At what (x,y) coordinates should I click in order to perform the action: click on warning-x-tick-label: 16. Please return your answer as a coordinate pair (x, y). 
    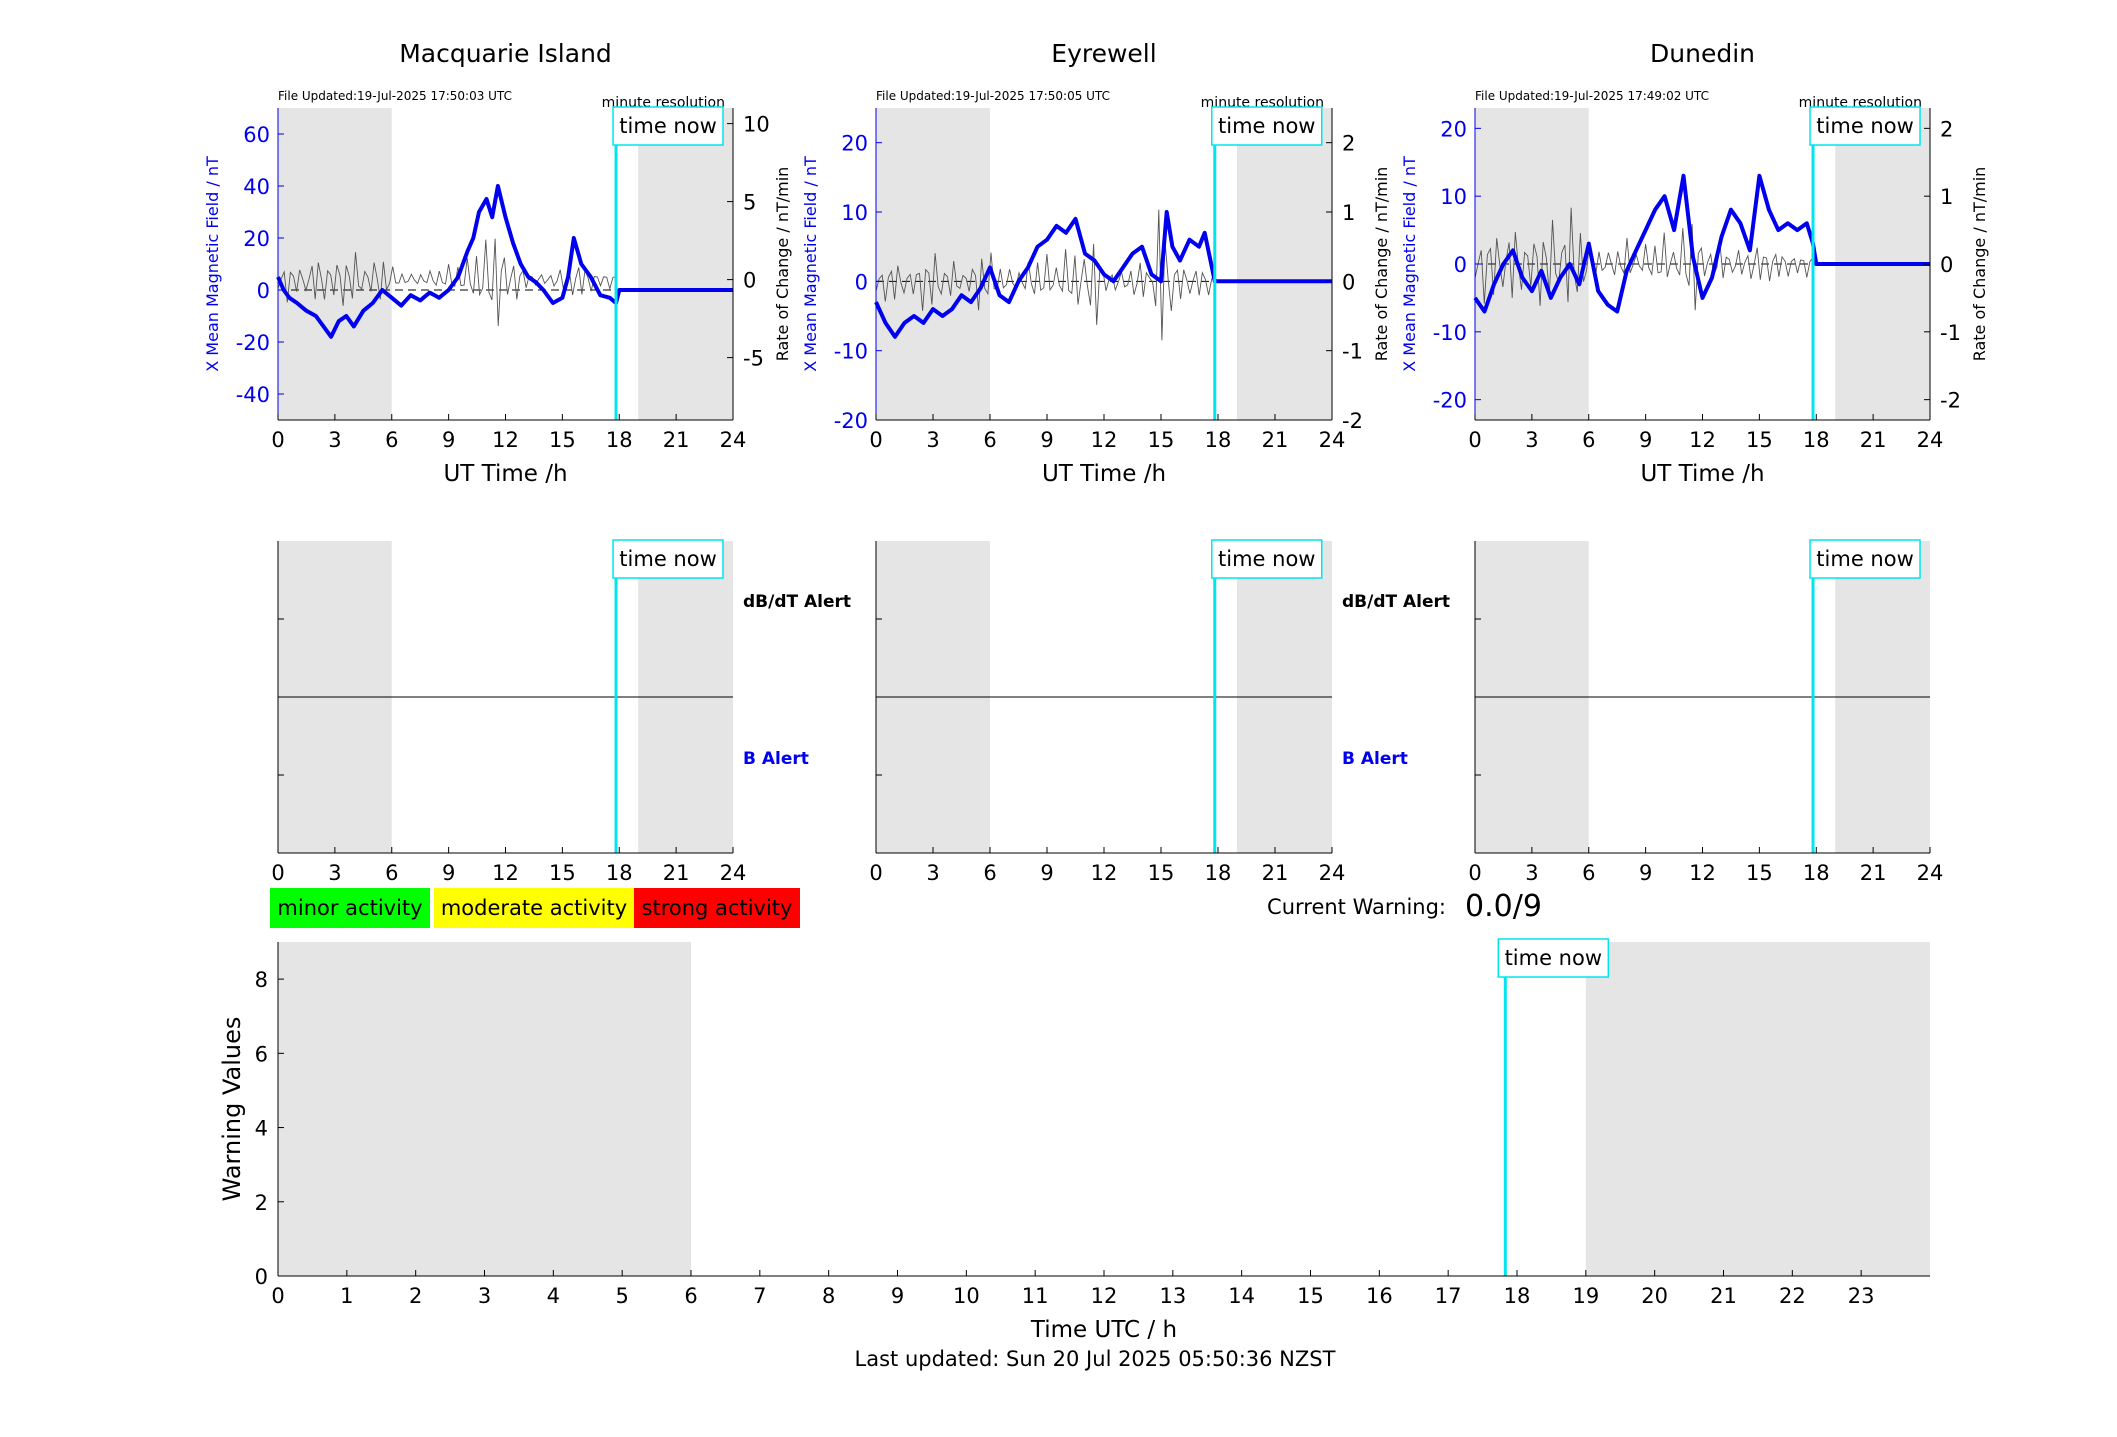
    Looking at the image, I should click on (1379, 1296).